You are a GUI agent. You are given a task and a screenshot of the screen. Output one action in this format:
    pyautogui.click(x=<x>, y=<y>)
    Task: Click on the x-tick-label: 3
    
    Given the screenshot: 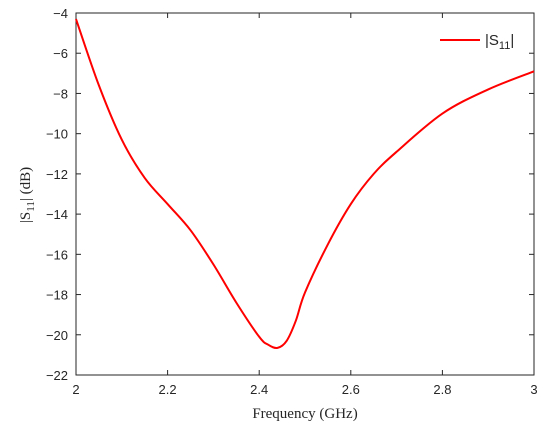 What is the action you would take?
    pyautogui.click(x=533, y=389)
    